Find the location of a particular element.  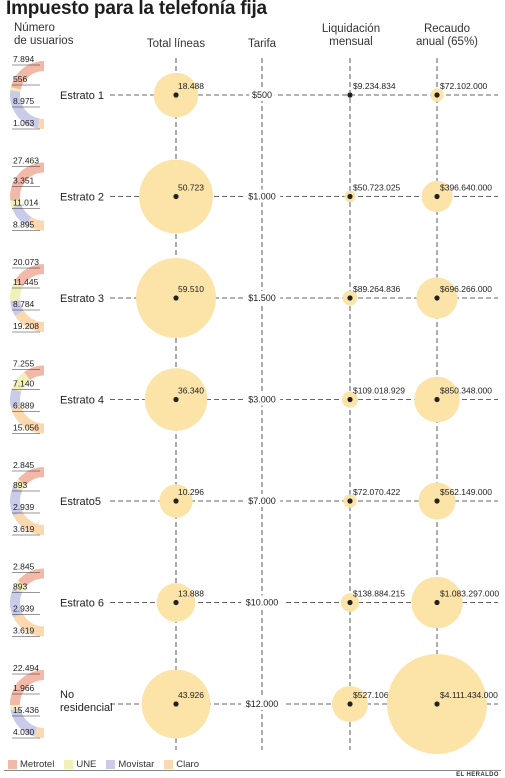

row-7-users-claro: 4.030 is located at coordinates (24, 732).